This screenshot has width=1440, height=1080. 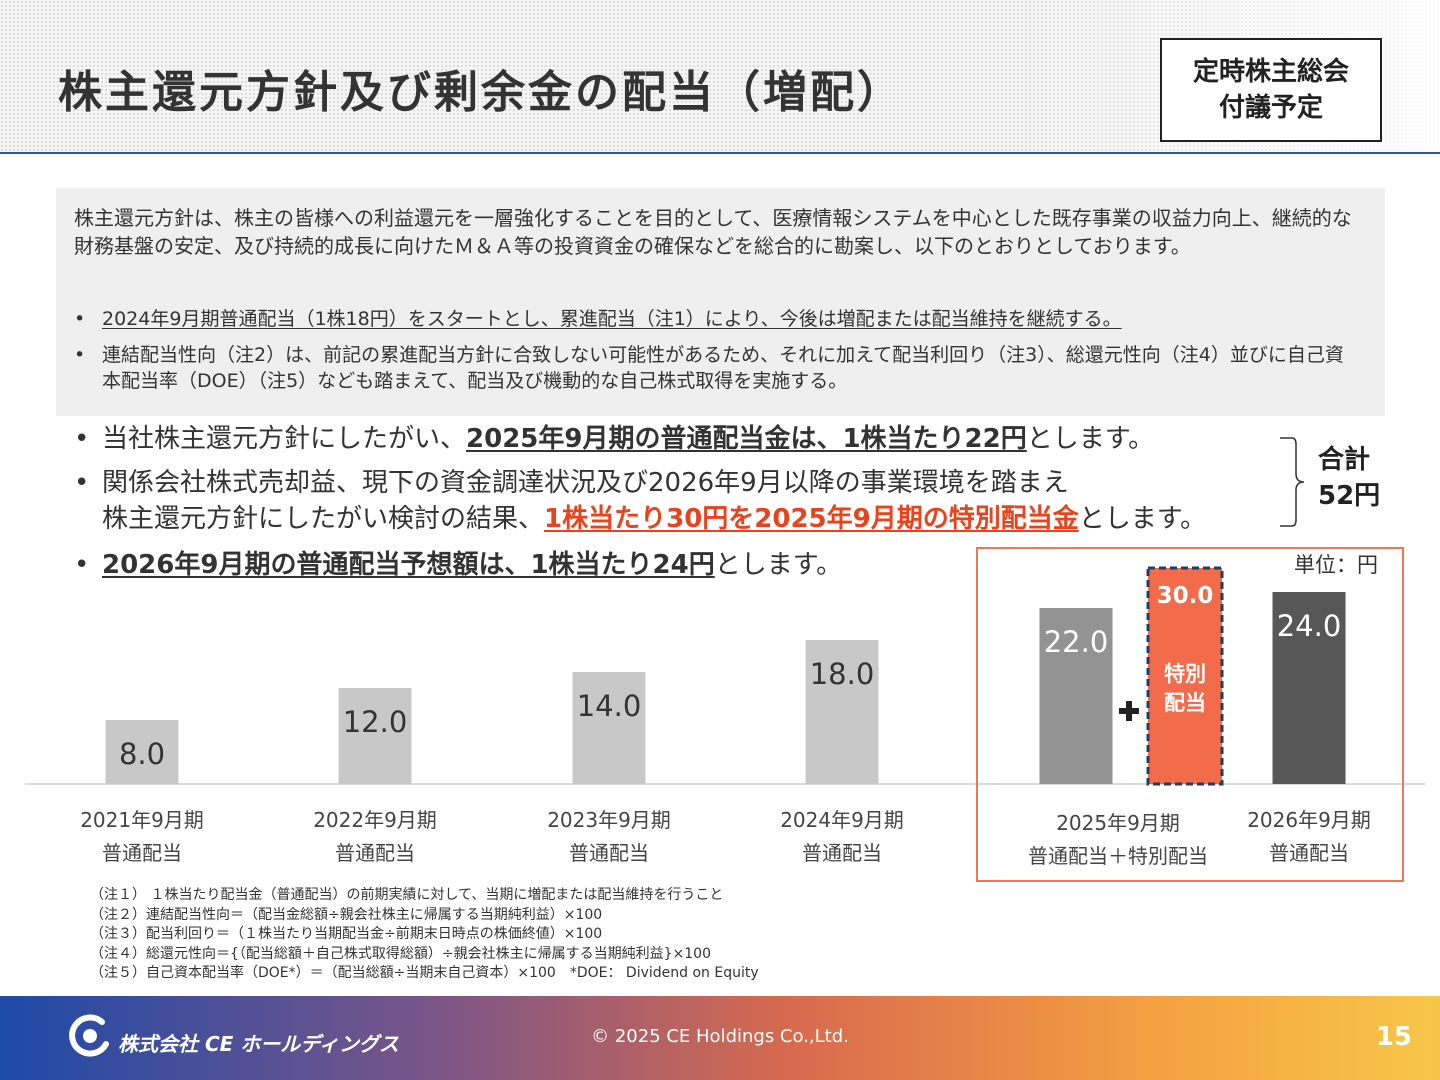 I want to click on category-label-4-line2: 普通配当, so click(x=842, y=853).